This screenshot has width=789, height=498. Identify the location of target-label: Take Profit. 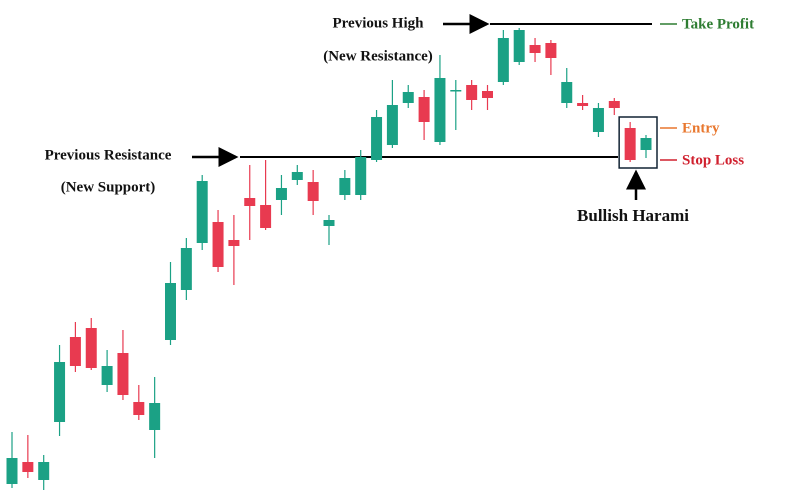
(718, 24).